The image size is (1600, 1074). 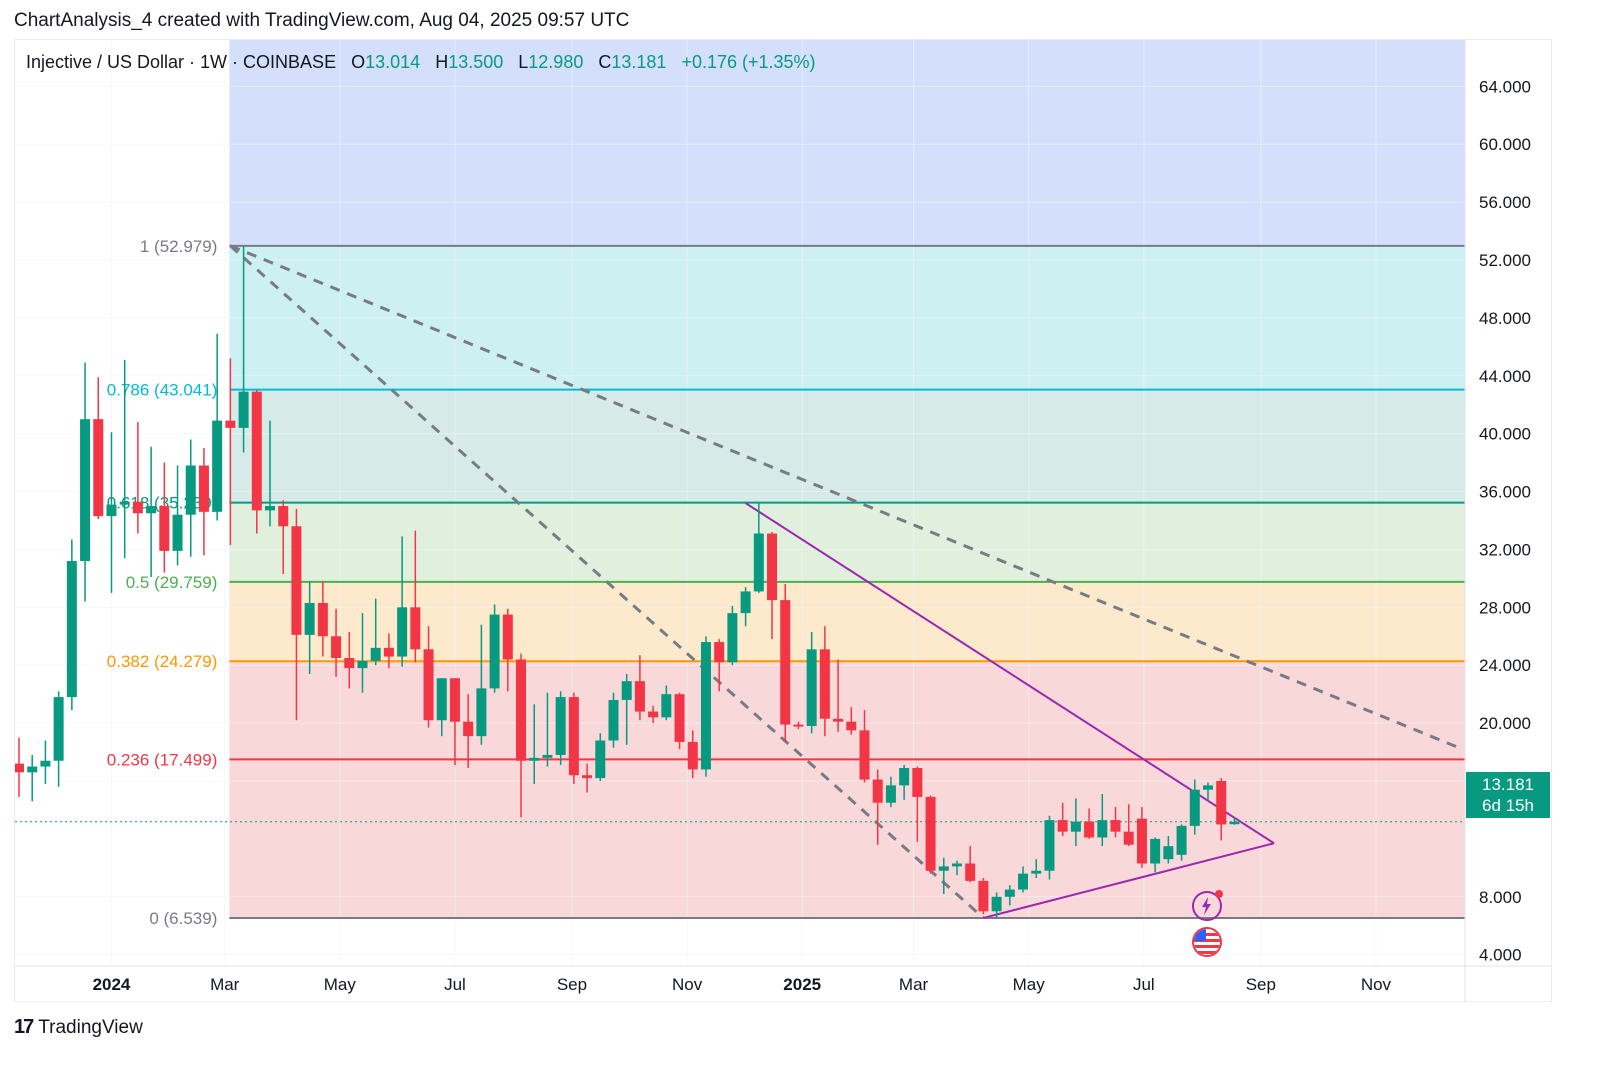 What do you see at coordinates (162, 390) in the screenshot?
I see `fib-label-0.786: 0.786 (43.041)` at bounding box center [162, 390].